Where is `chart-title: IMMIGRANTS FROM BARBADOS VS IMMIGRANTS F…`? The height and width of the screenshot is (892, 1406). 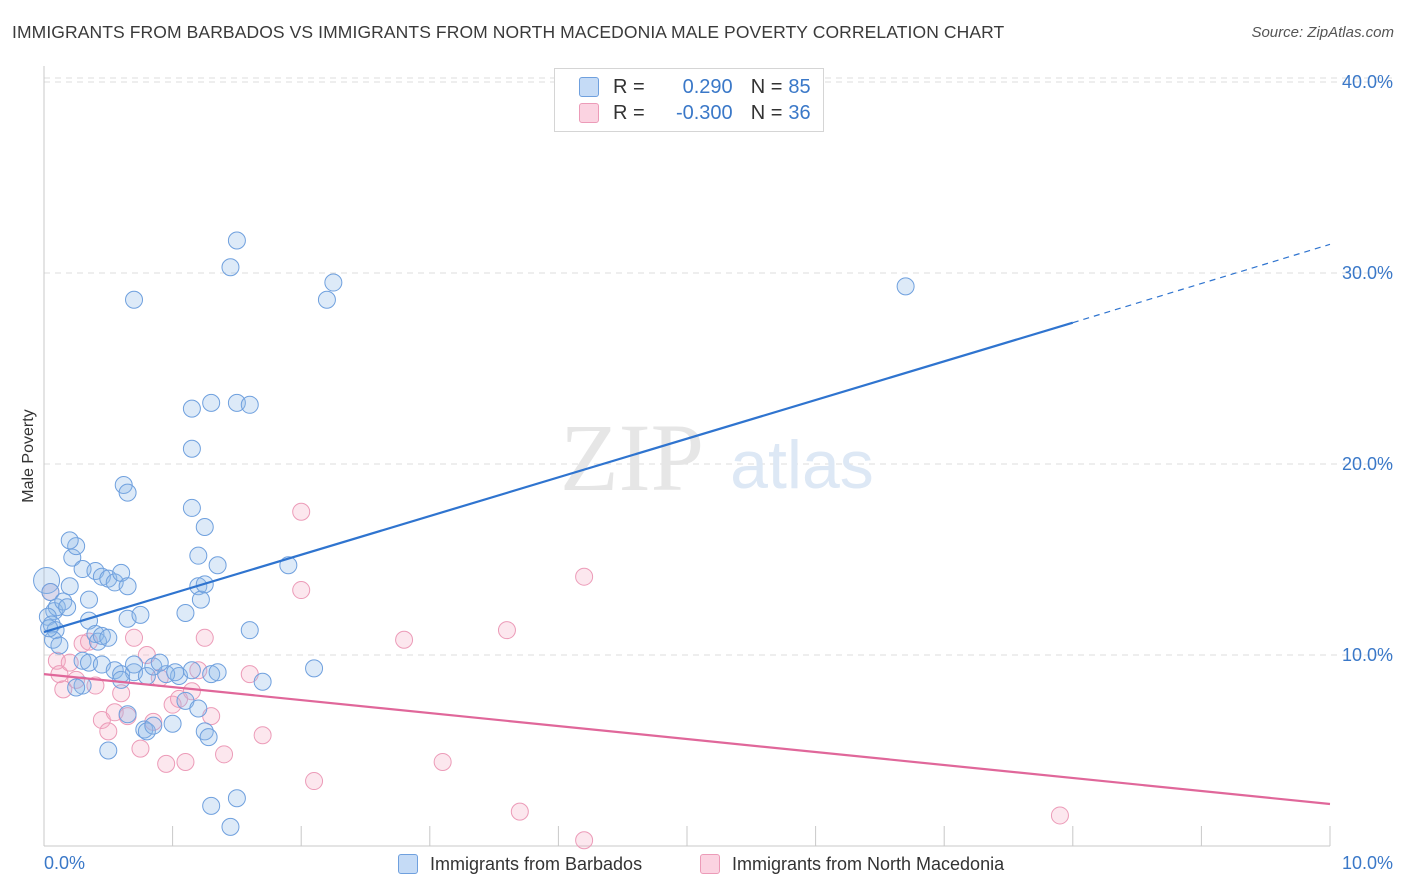
chart-title: IMMIGRANTS FROM BARBADOS VS IMMIGRANTS F… is located at coordinates (508, 32).